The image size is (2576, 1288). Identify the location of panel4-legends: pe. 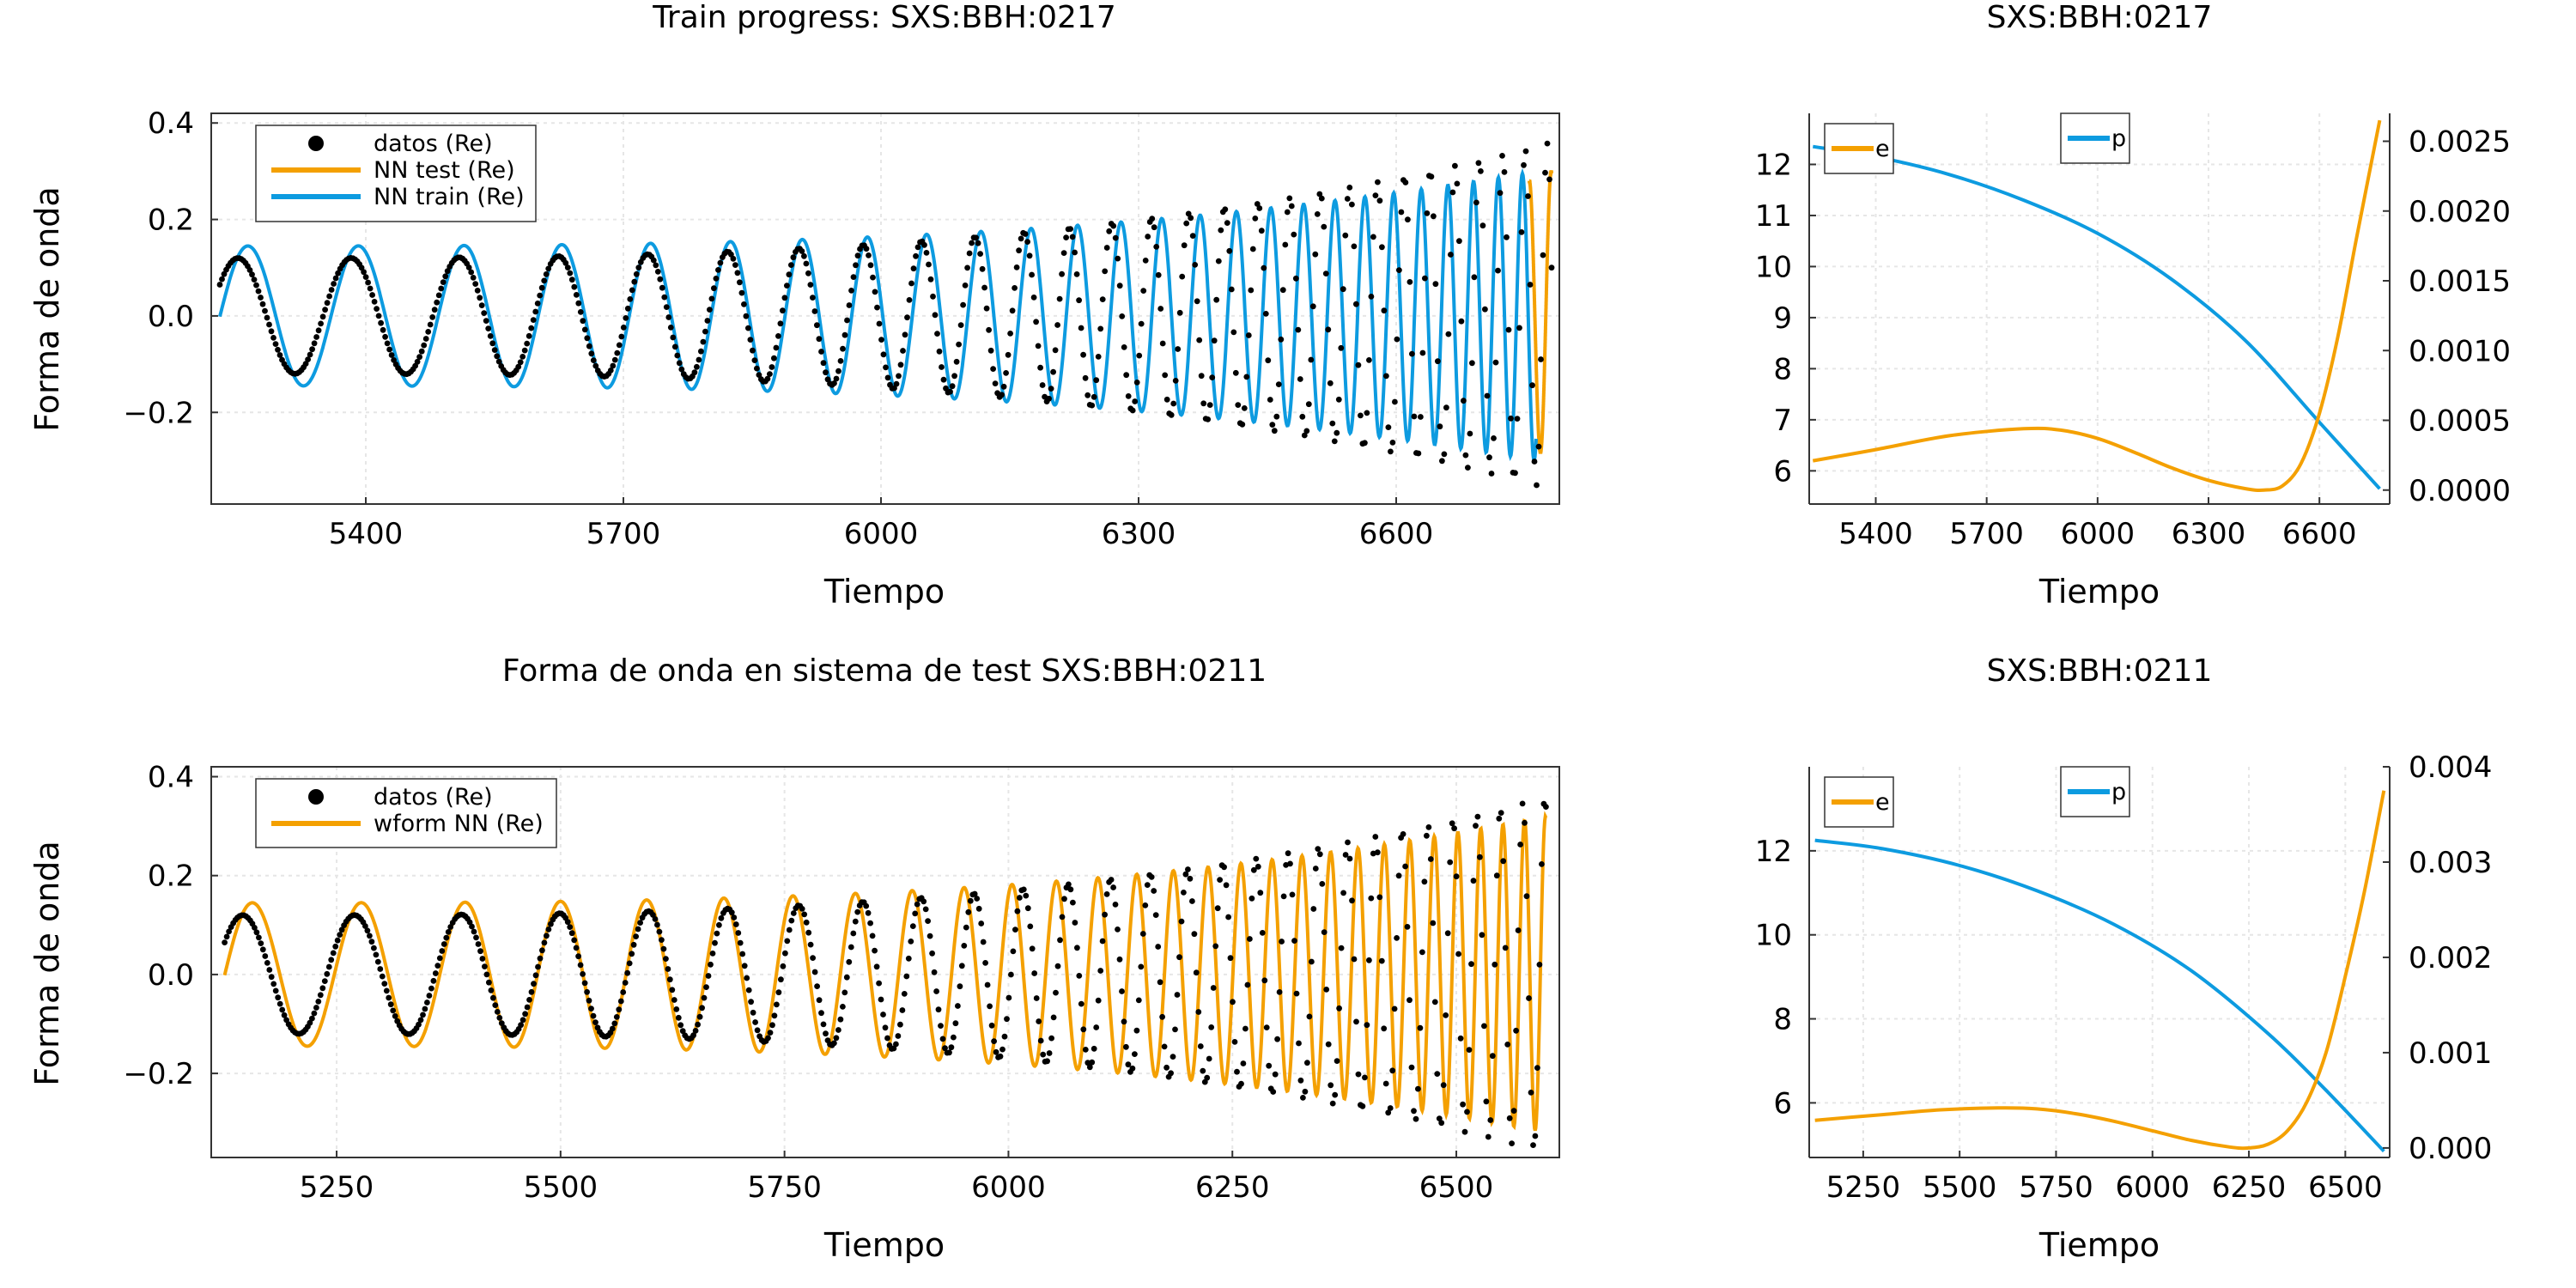
(1977, 797).